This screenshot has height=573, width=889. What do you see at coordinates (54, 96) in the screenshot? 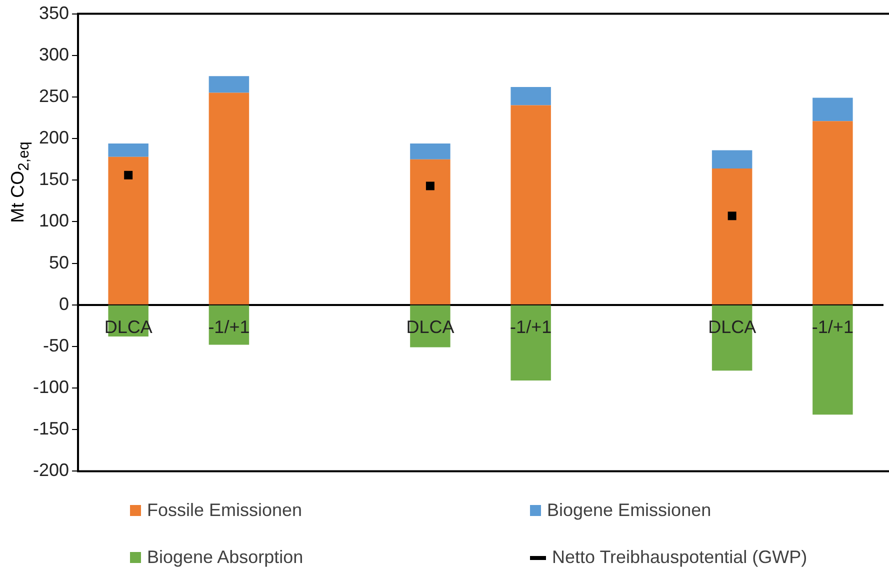
I see `y-tick-label: 250` at bounding box center [54, 96].